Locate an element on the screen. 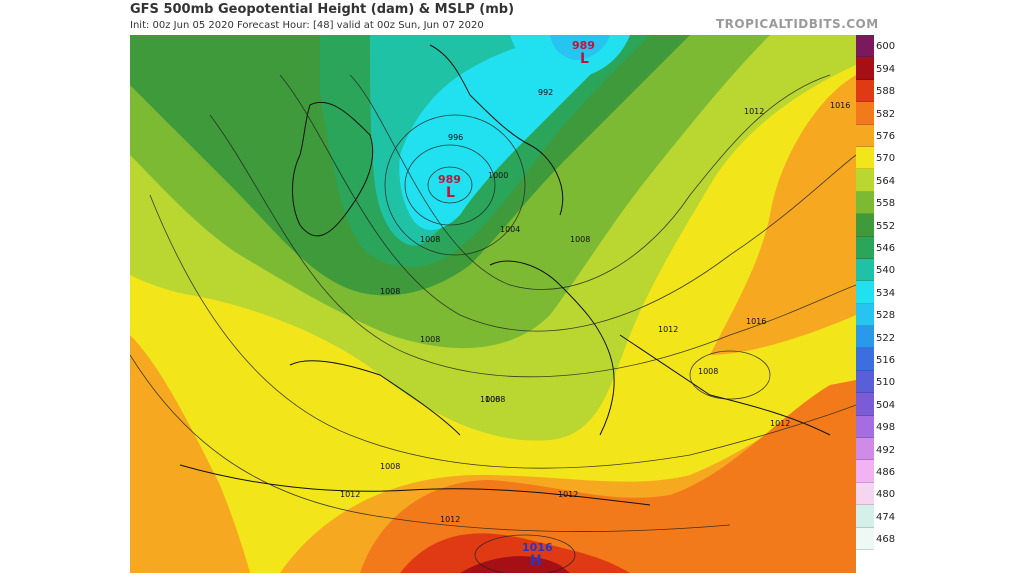 Image resolution: width=1024 pixels, height=576 pixels. band-576-east is located at coordinates (783, 215).